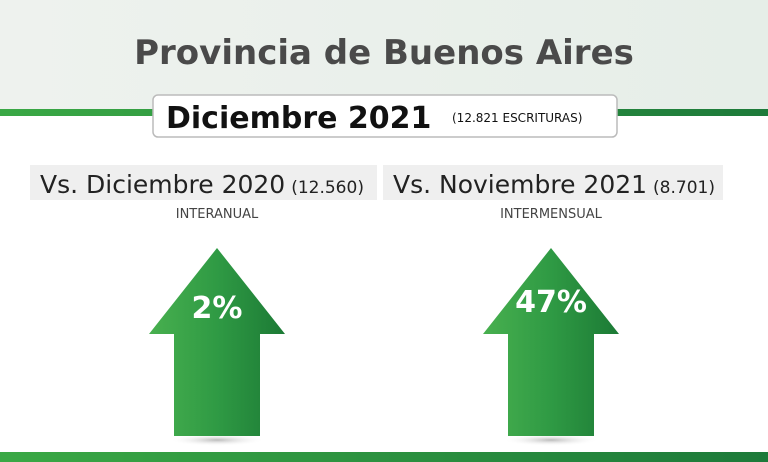 This screenshot has height=462, width=768. Describe the element at coordinates (384, 53) in the screenshot. I see `title: Provincia de Buenos Aires` at that location.